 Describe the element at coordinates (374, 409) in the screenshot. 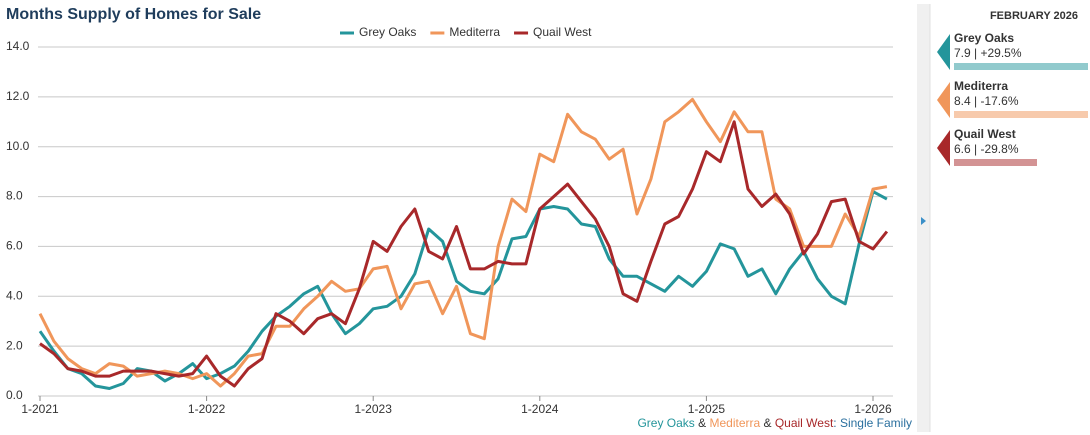

I see `x-tick-label: 1-2023` at that location.